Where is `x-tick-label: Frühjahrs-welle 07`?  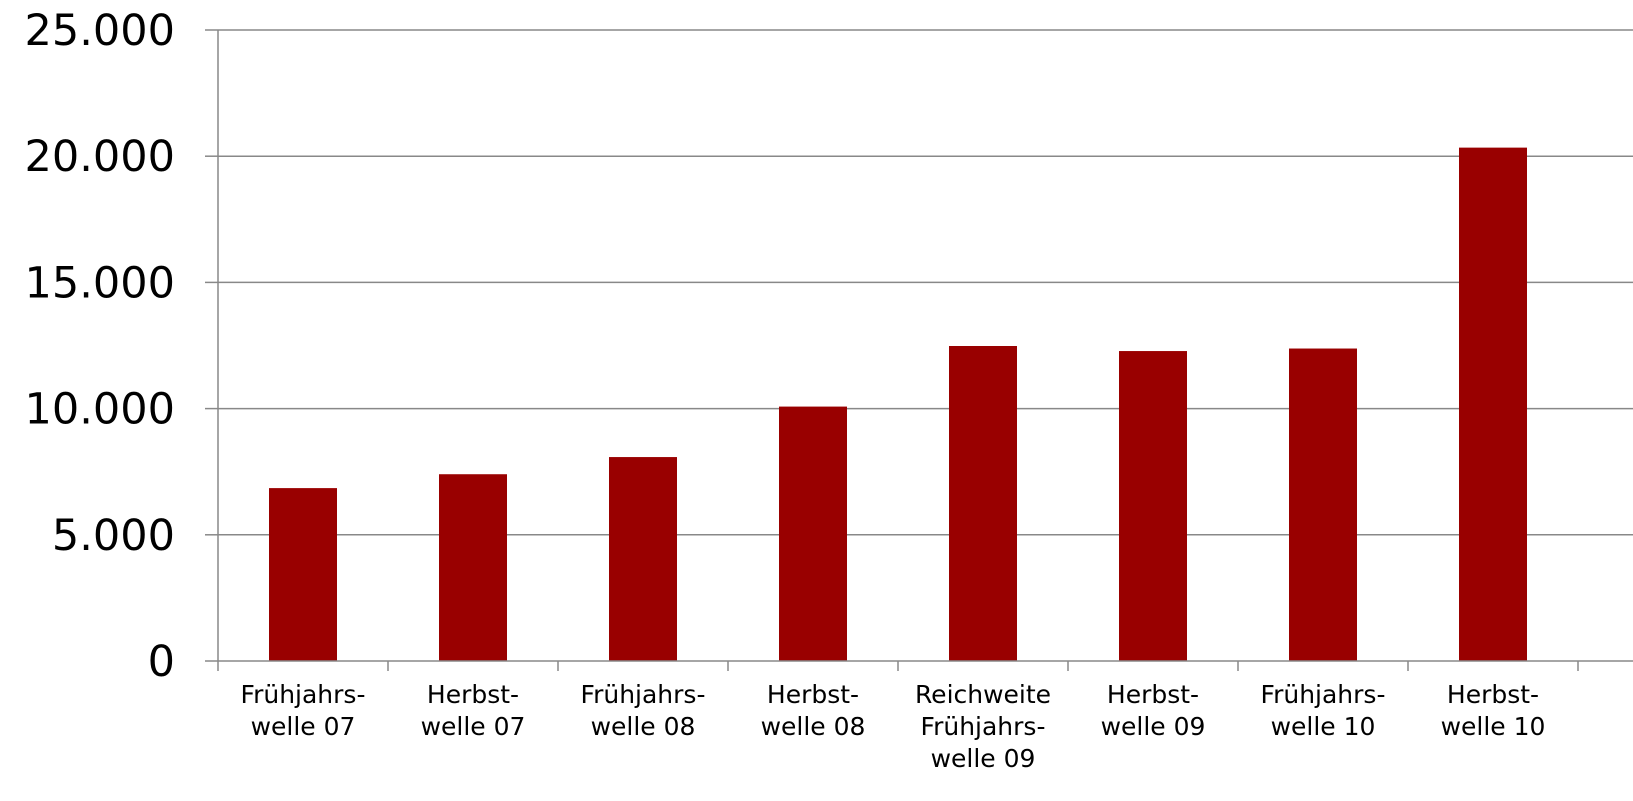
x-tick-label: Frühjahrs-welle 07 is located at coordinates (303, 710).